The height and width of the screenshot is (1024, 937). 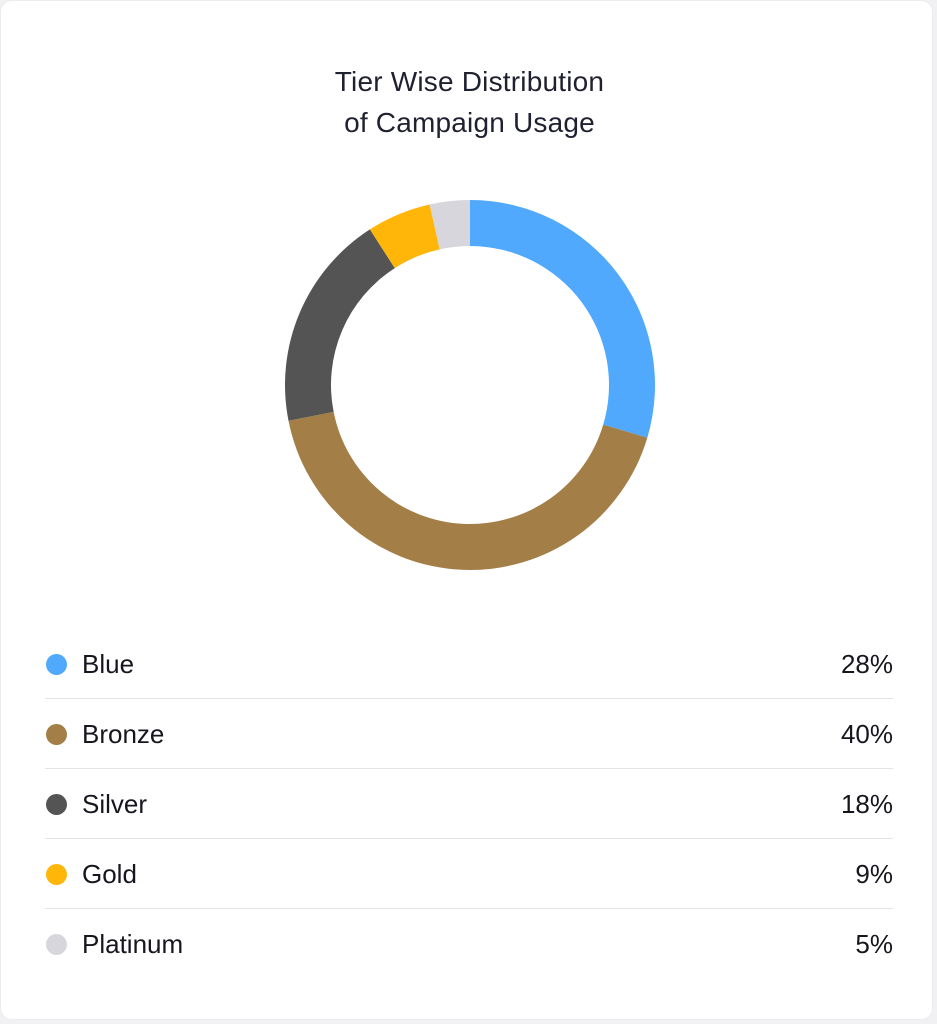 What do you see at coordinates (469, 122) in the screenshot?
I see `chart-title-line-2: of Campaign Usage` at bounding box center [469, 122].